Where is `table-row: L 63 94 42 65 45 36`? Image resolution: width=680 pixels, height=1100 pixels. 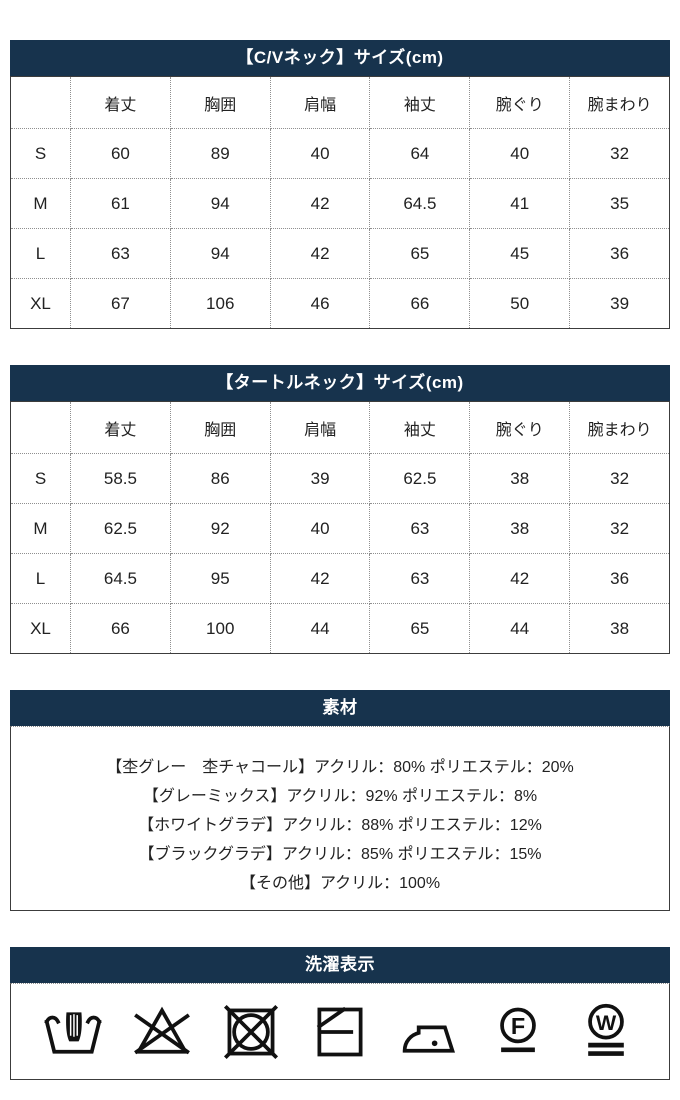 table-row: L 63 94 42 65 45 36 is located at coordinates (340, 253).